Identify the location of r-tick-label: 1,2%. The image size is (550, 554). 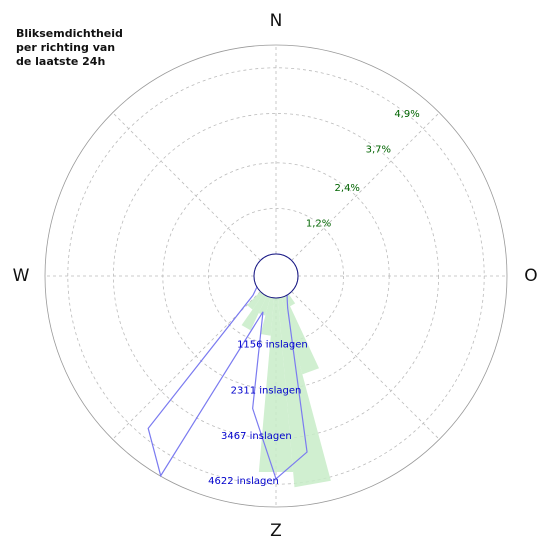
(318, 223).